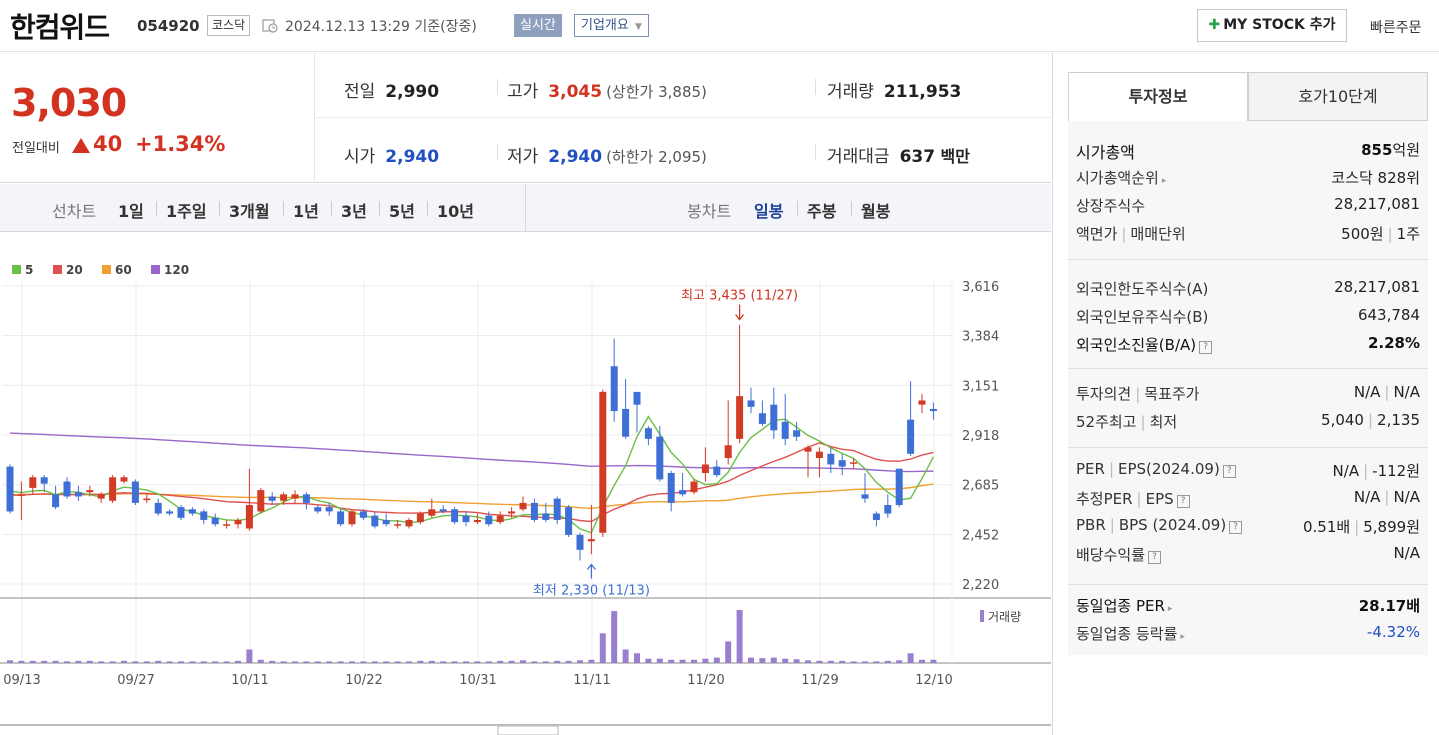 The height and width of the screenshot is (735, 1439). What do you see at coordinates (611, 25) in the screenshot?
I see `company-info-dropdown: 기업개요 ▼` at bounding box center [611, 25].